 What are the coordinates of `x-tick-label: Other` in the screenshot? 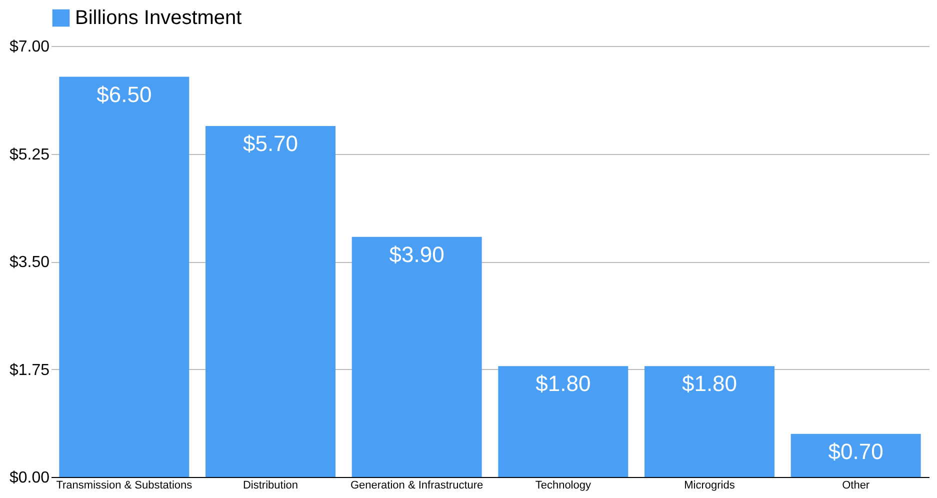 It's located at (856, 486).